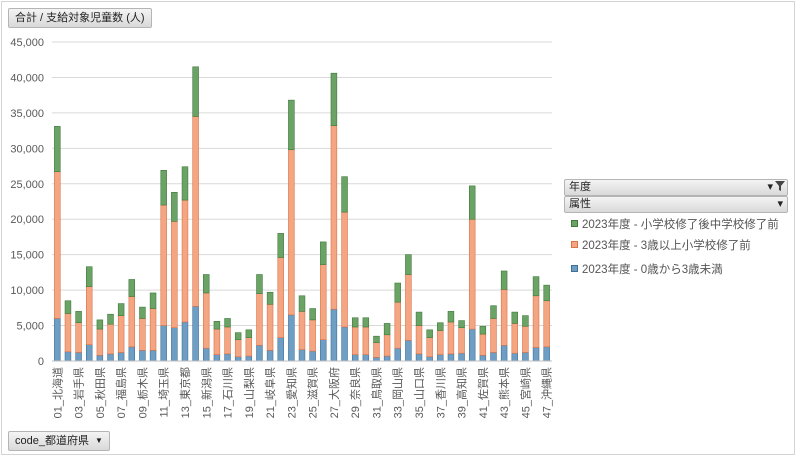 The image size is (798, 458). What do you see at coordinates (661, 246) in the screenshot?
I see `legend-item-preschool-elementary: 2023年度 - 3歳以上小学校修了前` at bounding box center [661, 246].